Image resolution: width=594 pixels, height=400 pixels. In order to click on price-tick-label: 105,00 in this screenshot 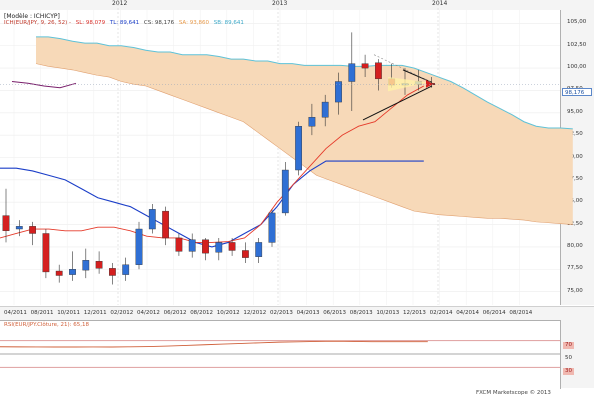, I will do `click(577, 22)`.